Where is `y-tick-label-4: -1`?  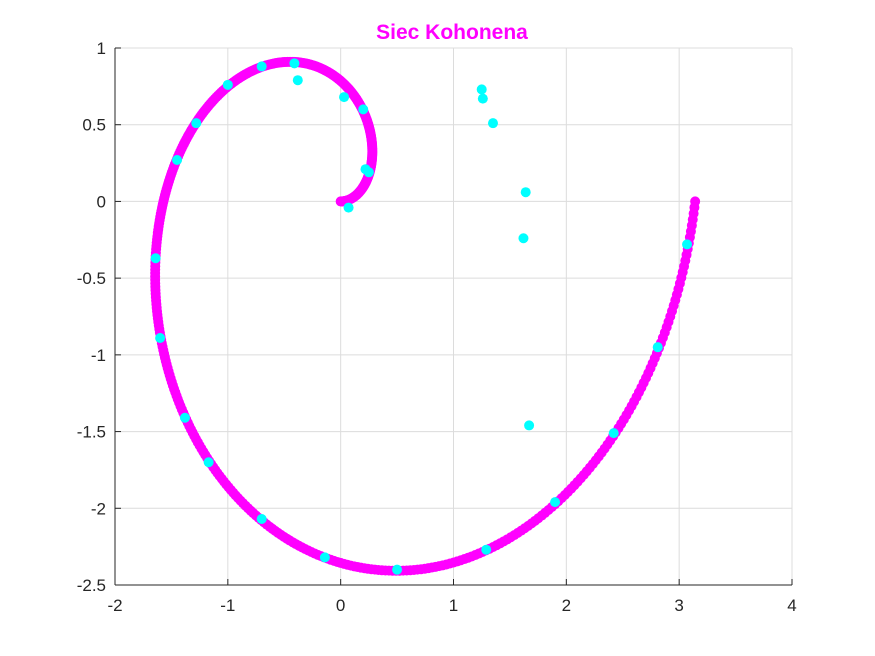
y-tick-label-4: -1 is located at coordinates (98, 355).